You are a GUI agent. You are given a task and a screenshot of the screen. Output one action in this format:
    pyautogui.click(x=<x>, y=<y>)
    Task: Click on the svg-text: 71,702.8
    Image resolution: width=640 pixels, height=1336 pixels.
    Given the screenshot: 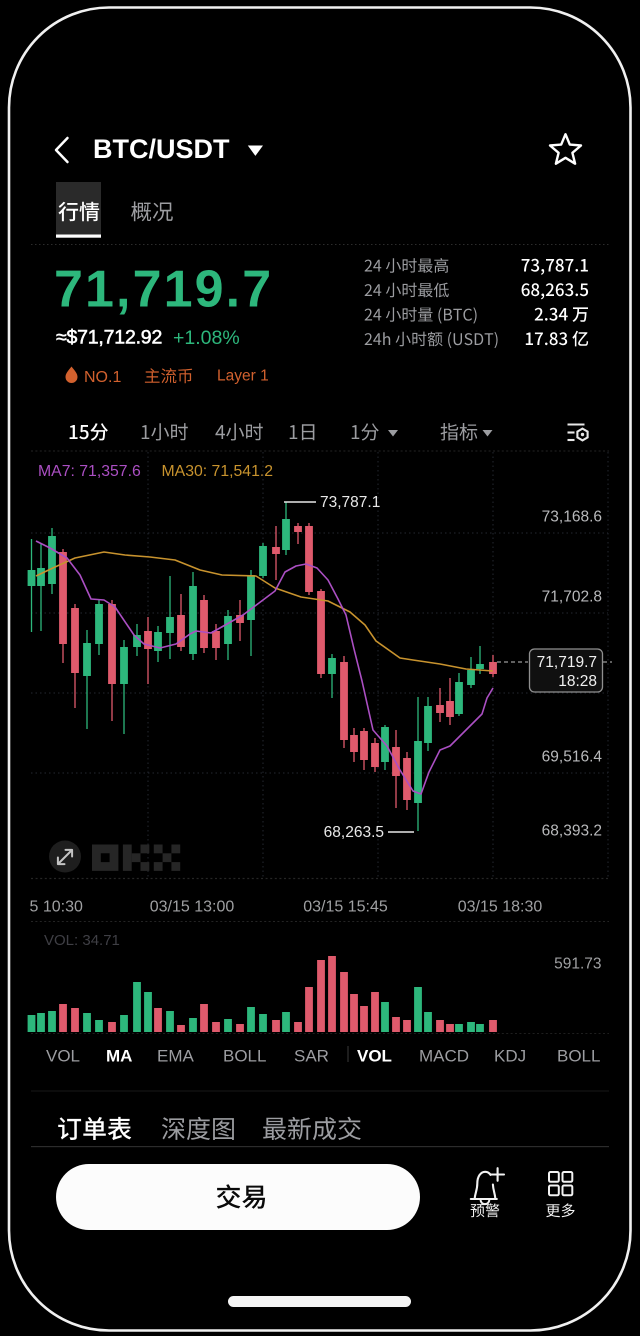 What is the action you would take?
    pyautogui.click(x=572, y=597)
    